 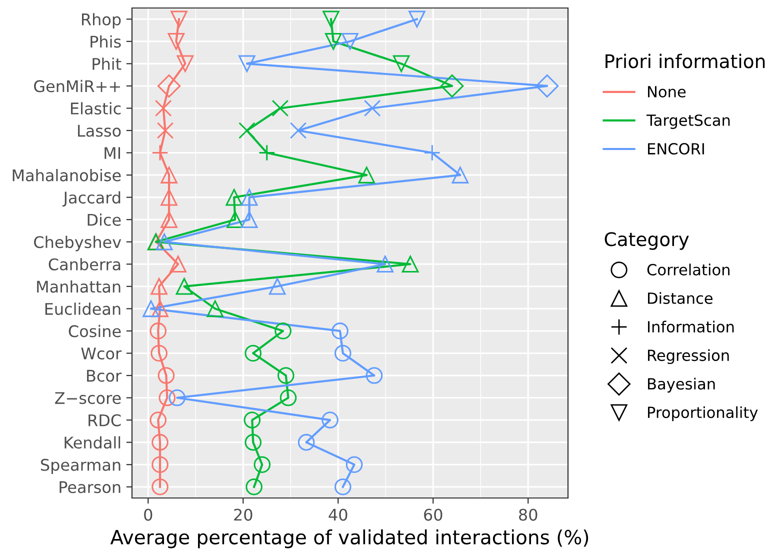 I want to click on y-tick-label: Bcor, so click(x=104, y=376).